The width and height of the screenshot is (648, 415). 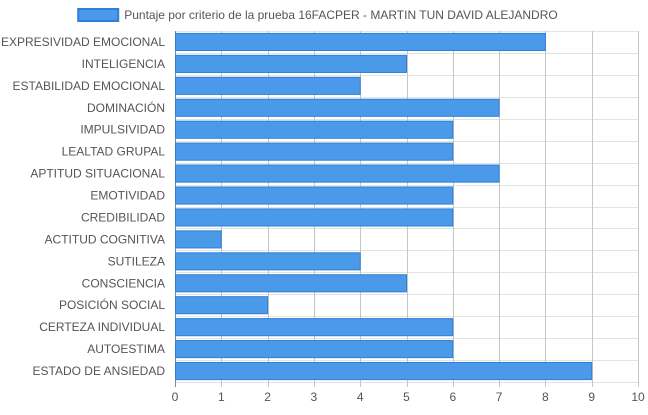 What do you see at coordinates (360, 397) in the screenshot?
I see `x-tick-label: 4` at bounding box center [360, 397].